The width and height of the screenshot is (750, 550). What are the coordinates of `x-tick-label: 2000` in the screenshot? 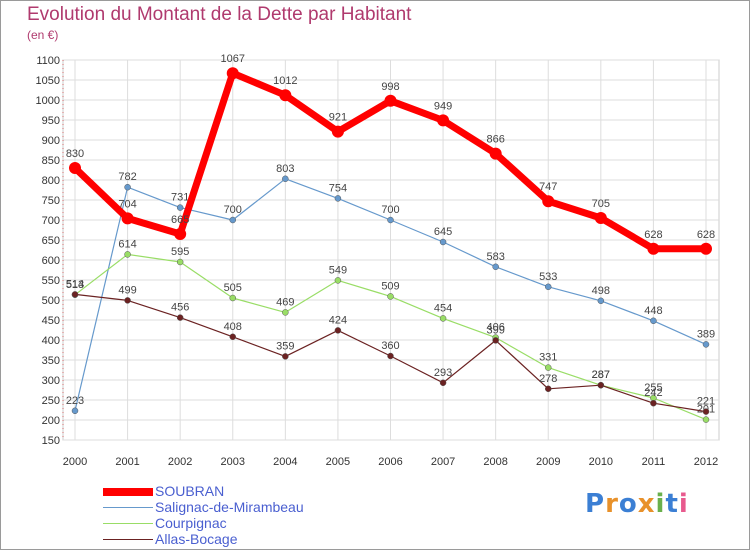 It's located at (75, 462).